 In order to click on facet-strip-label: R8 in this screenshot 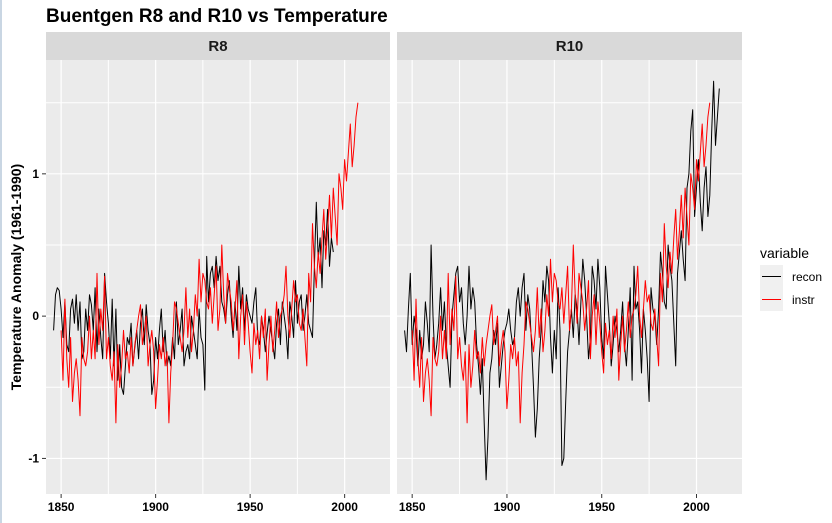, I will do `click(217, 46)`.